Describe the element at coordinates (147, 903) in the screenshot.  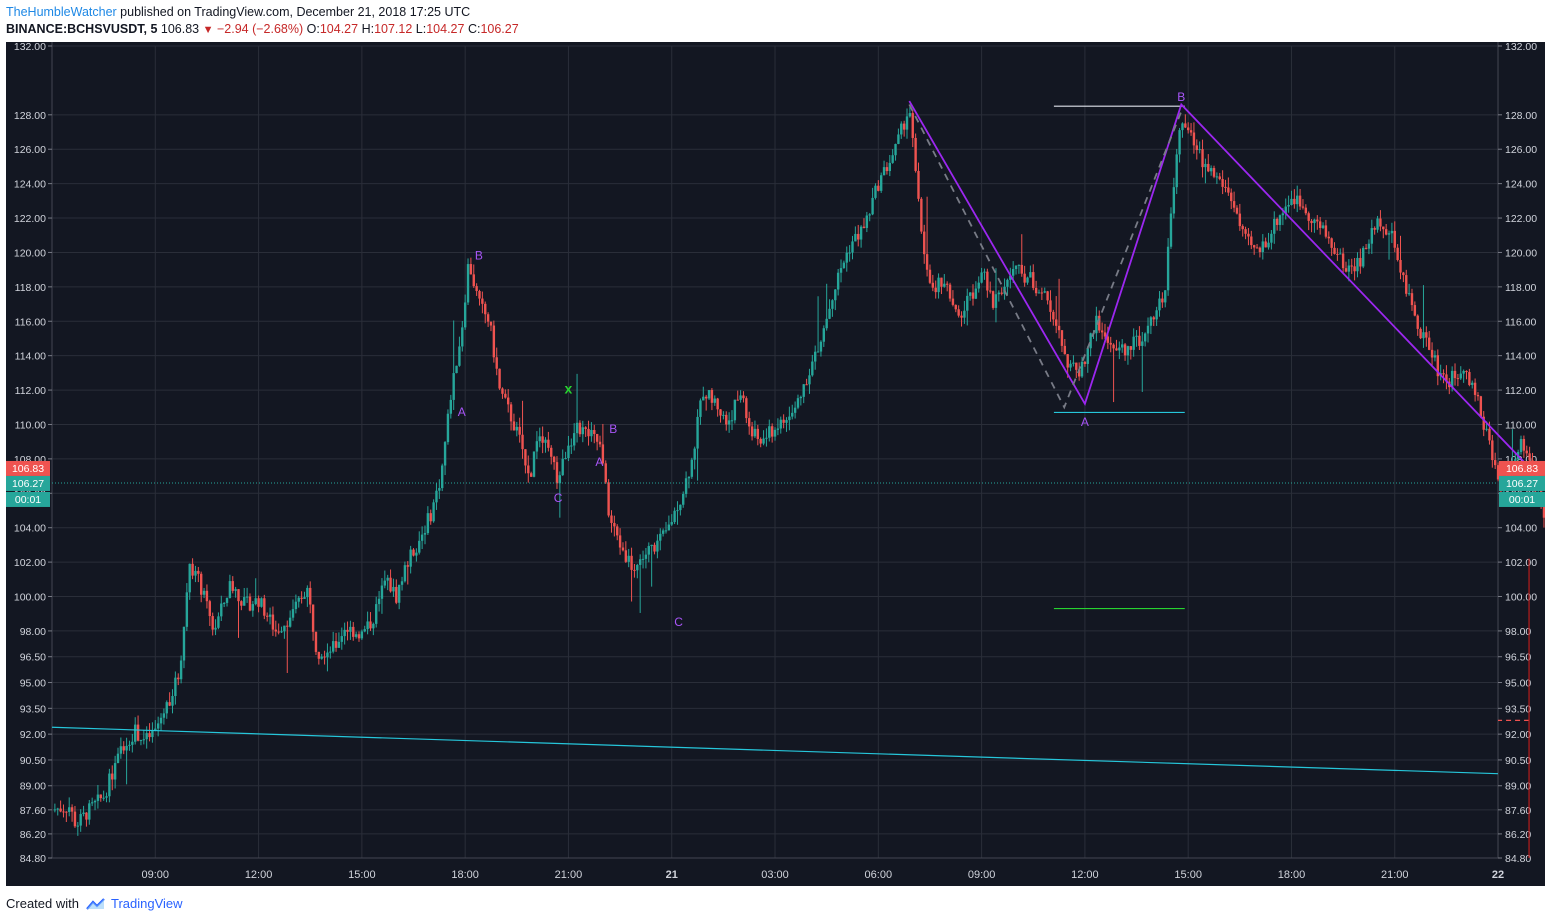
I see `tradingview-link: TradingView` at that location.